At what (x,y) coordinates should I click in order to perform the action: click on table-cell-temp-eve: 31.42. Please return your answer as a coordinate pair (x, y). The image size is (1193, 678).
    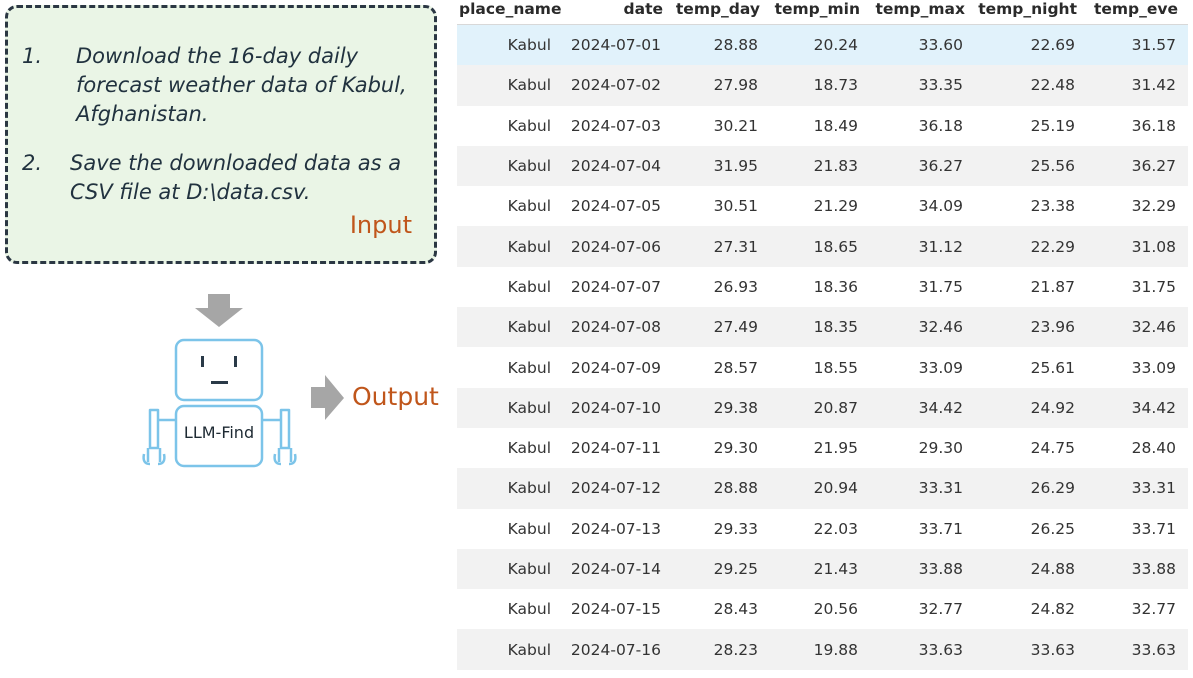
    Looking at the image, I should click on (1137, 85).